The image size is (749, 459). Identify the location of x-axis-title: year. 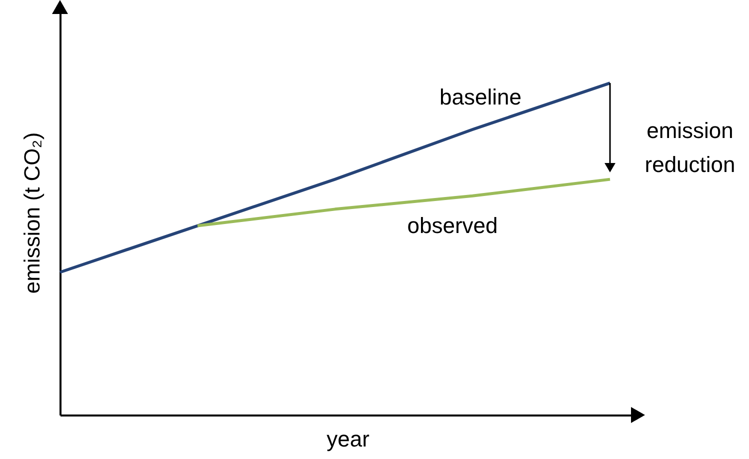
(348, 439).